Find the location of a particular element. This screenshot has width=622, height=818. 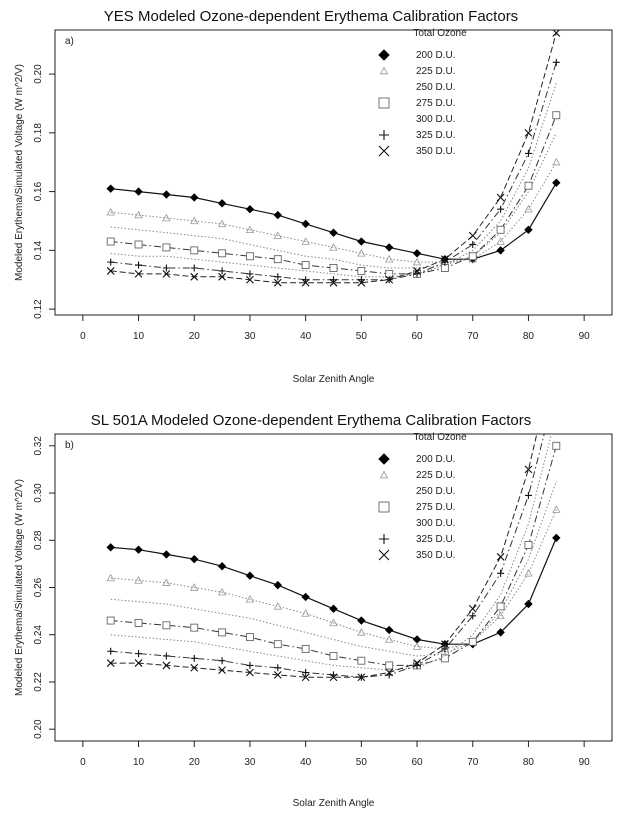

y-tick-label: 0.28 is located at coordinates (38, 540).